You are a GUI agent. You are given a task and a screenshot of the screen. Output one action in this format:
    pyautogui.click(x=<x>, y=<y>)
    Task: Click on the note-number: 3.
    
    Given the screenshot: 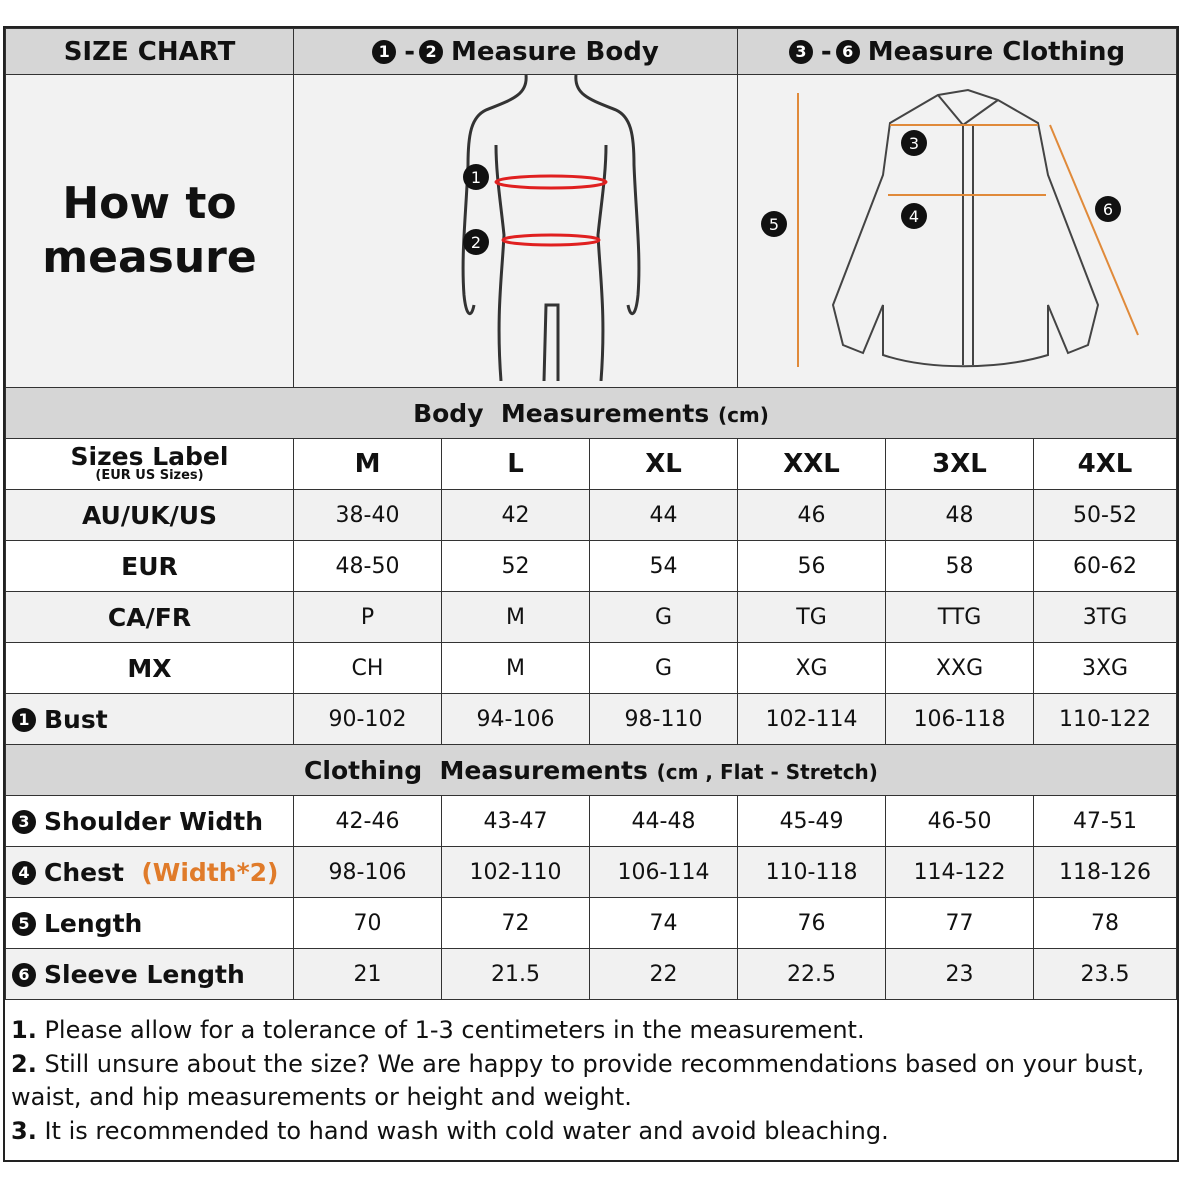 What is the action you would take?
    pyautogui.click(x=24, y=1130)
    